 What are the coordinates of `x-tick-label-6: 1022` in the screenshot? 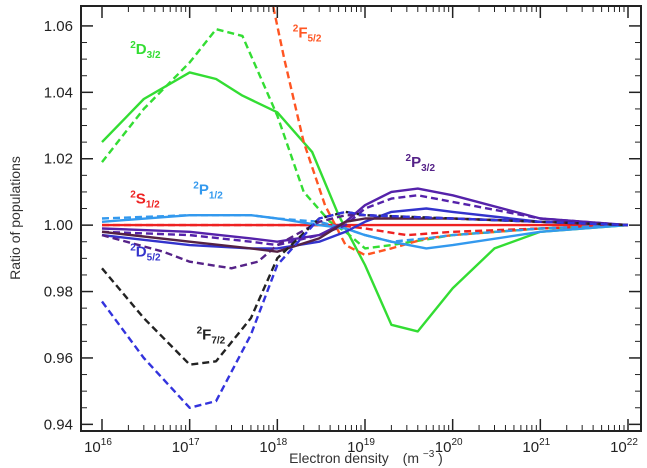 It's located at (624, 446).